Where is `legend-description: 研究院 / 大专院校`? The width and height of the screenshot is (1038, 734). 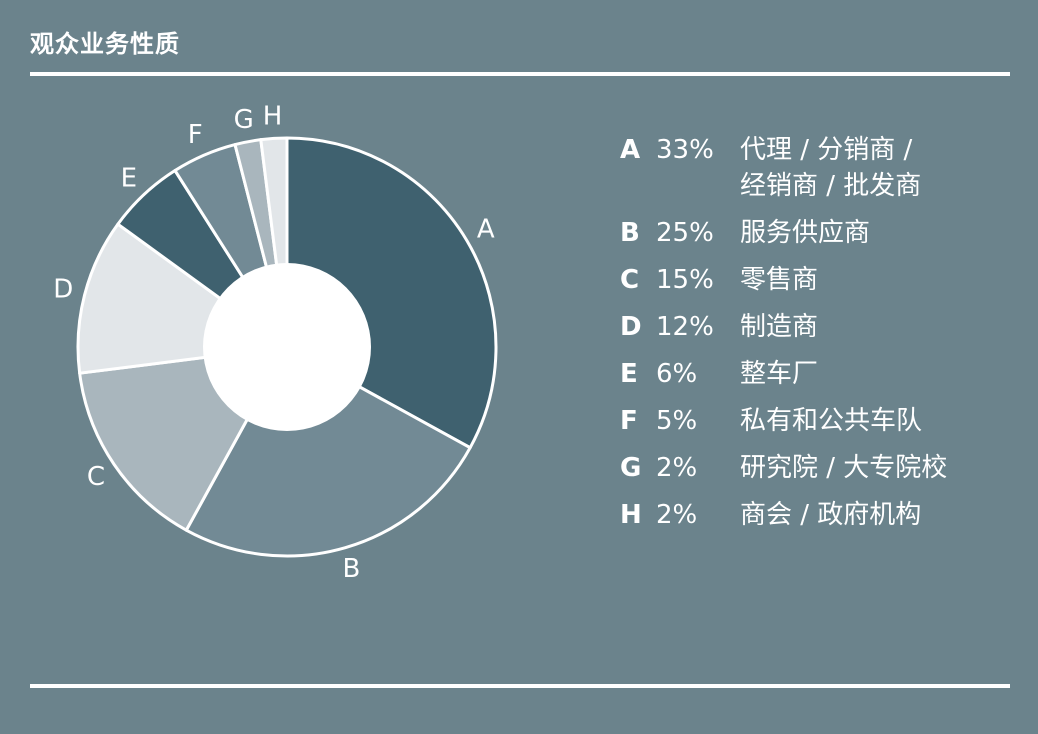
legend-description: 研究院 / 大专院校 is located at coordinates (880, 468).